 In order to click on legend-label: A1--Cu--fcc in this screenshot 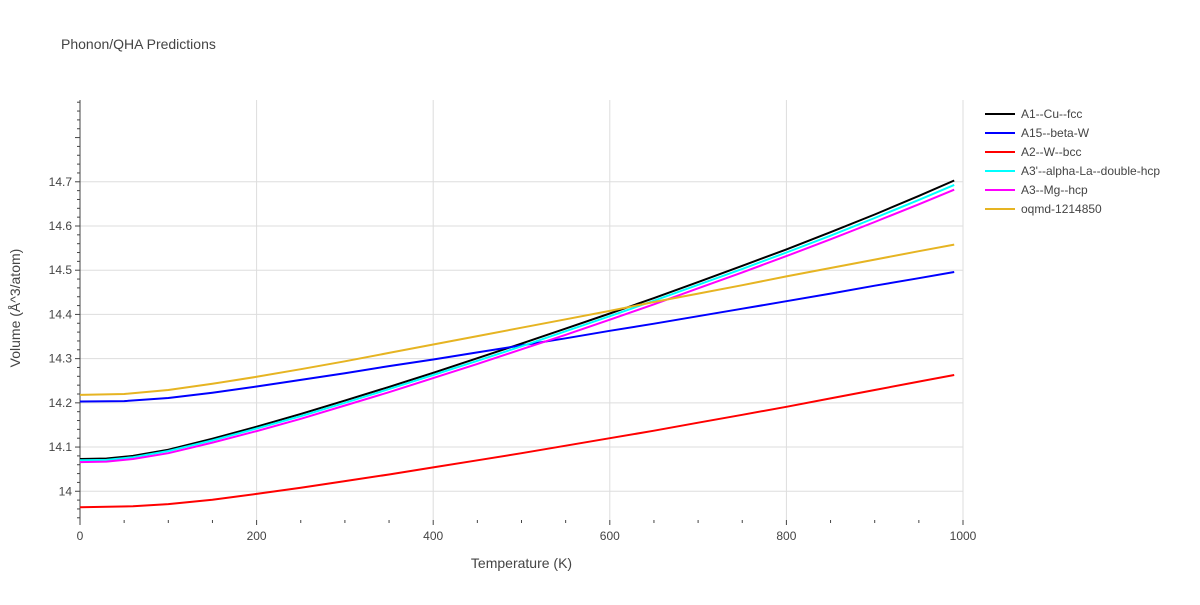, I will do `click(1051, 114)`.